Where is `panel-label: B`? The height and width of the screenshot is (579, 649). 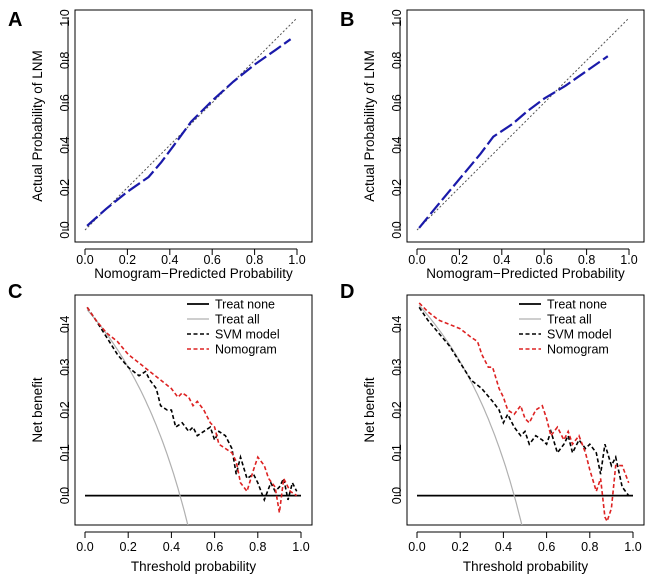 panel-label: B is located at coordinates (347, 20).